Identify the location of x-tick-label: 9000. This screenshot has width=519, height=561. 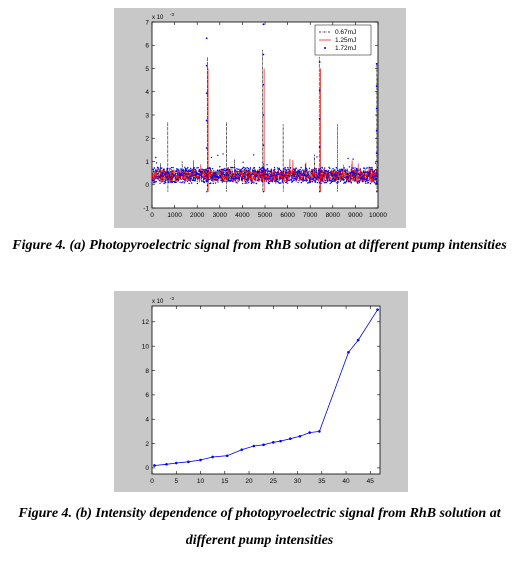
(355, 215).